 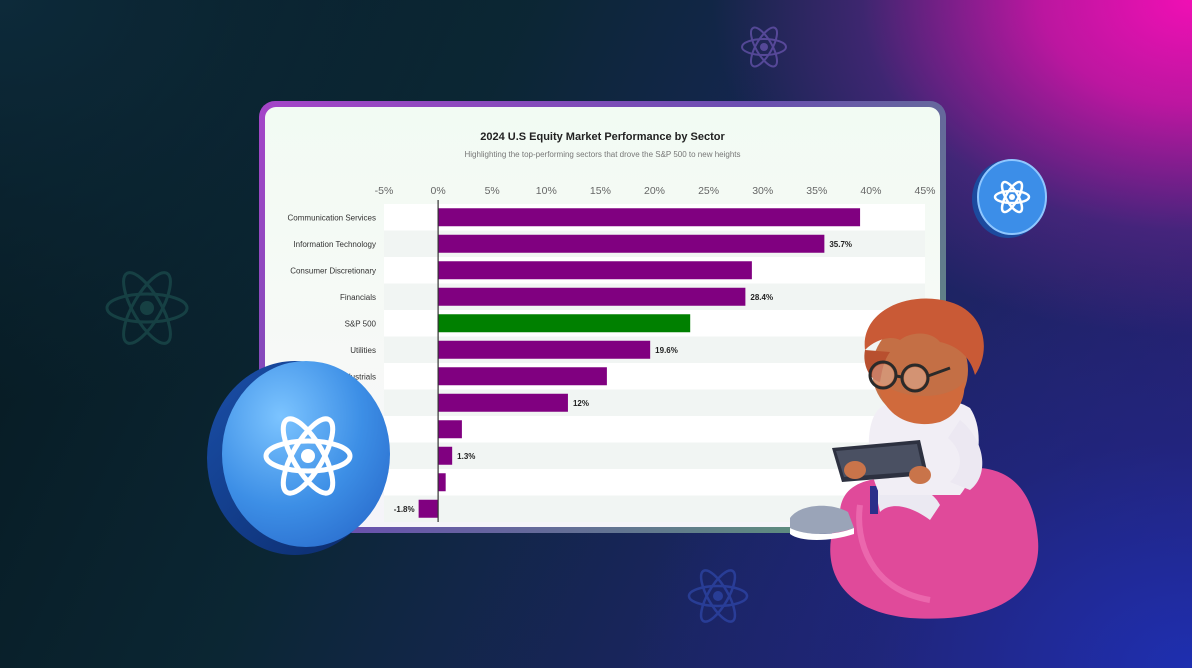 What do you see at coordinates (762, 191) in the screenshot?
I see `x-tick-label: 30%` at bounding box center [762, 191].